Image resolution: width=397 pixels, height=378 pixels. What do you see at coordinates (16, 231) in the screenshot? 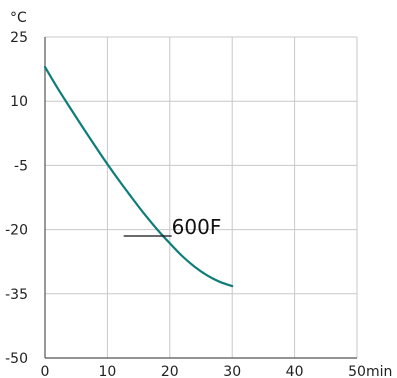
I see `y-tick-label: -20` at bounding box center [16, 231].